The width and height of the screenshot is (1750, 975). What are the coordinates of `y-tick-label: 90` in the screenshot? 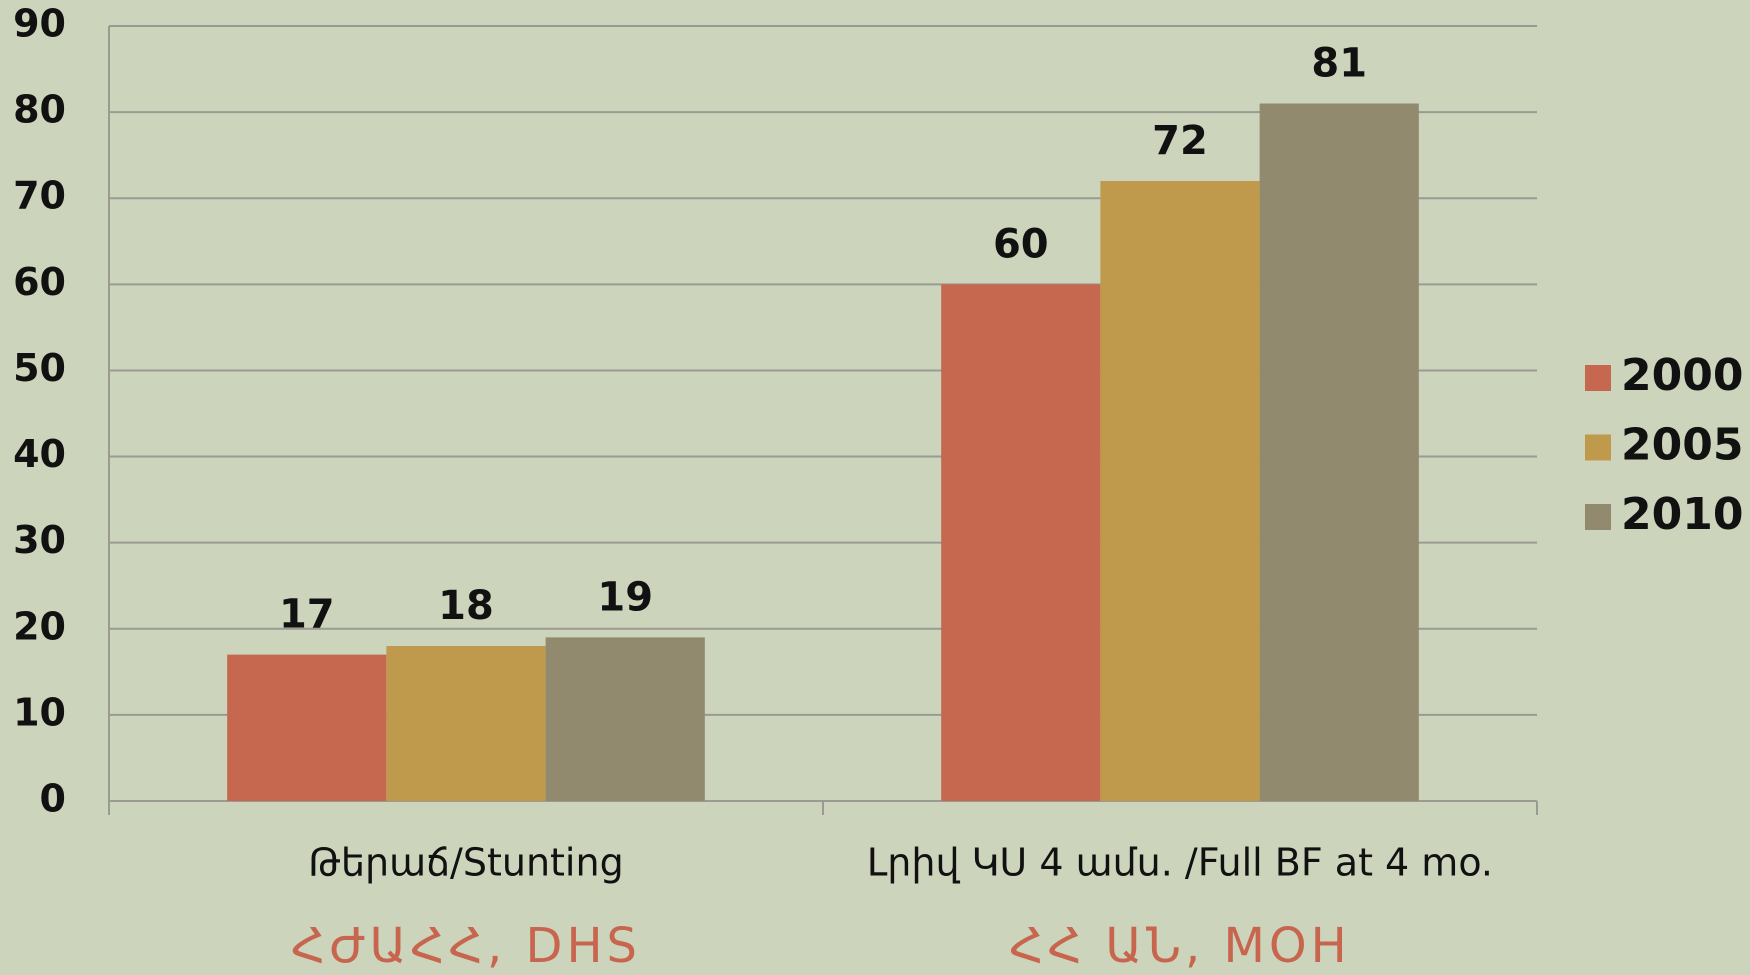 It's located at (39, 24).